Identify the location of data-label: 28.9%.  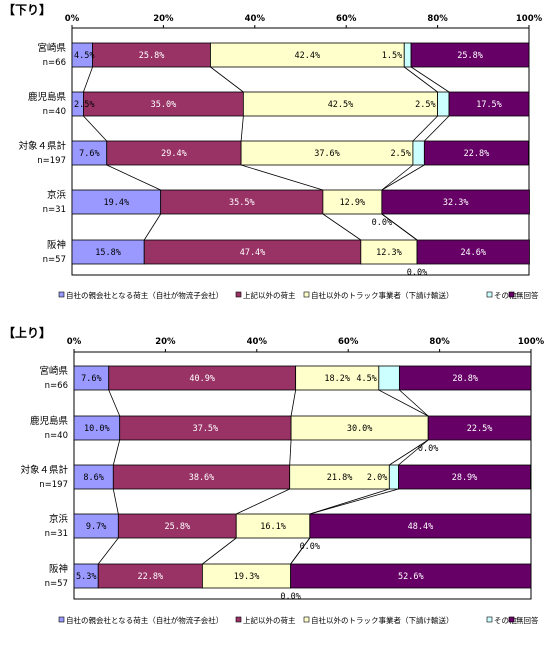
(465, 478).